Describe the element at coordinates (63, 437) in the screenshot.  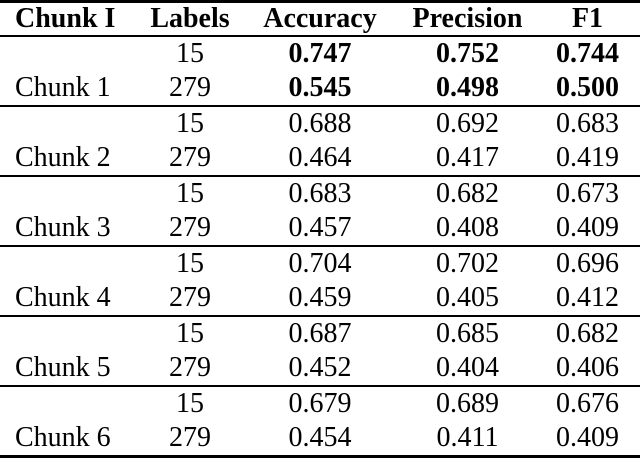
I see `chunk-cell: Chunk 6` at that location.